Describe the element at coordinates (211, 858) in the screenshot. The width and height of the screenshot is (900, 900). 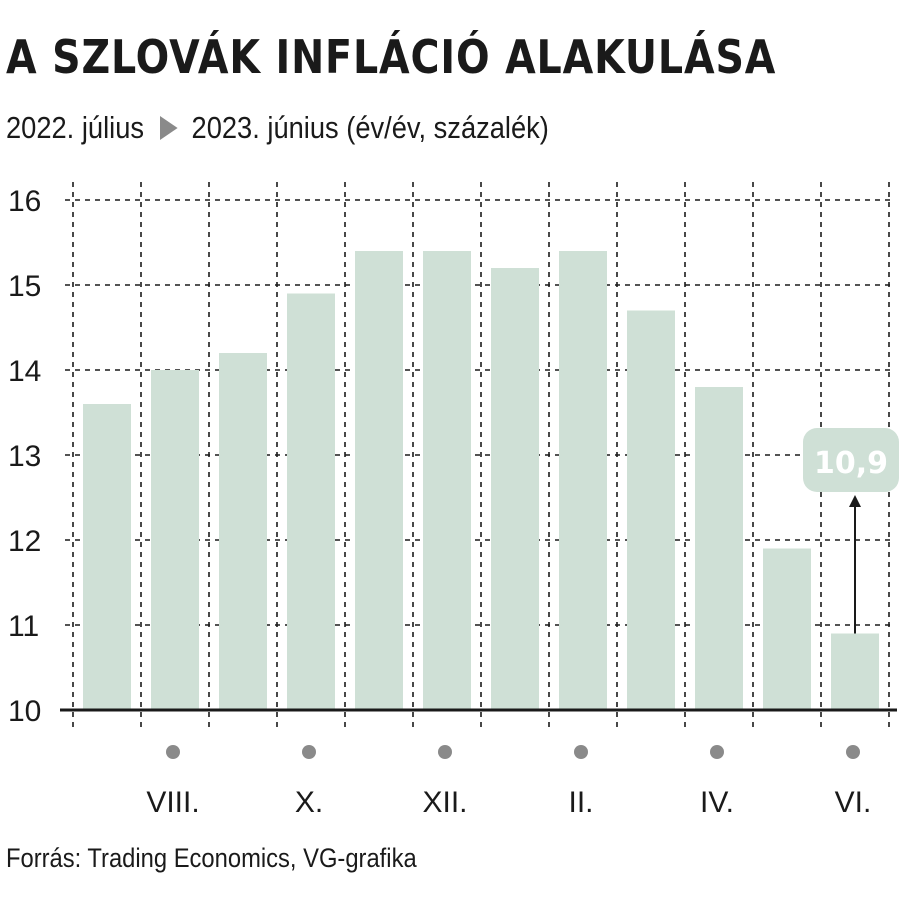
I see `source-note: Forrás: Trading Economics, VG-grafika` at that location.